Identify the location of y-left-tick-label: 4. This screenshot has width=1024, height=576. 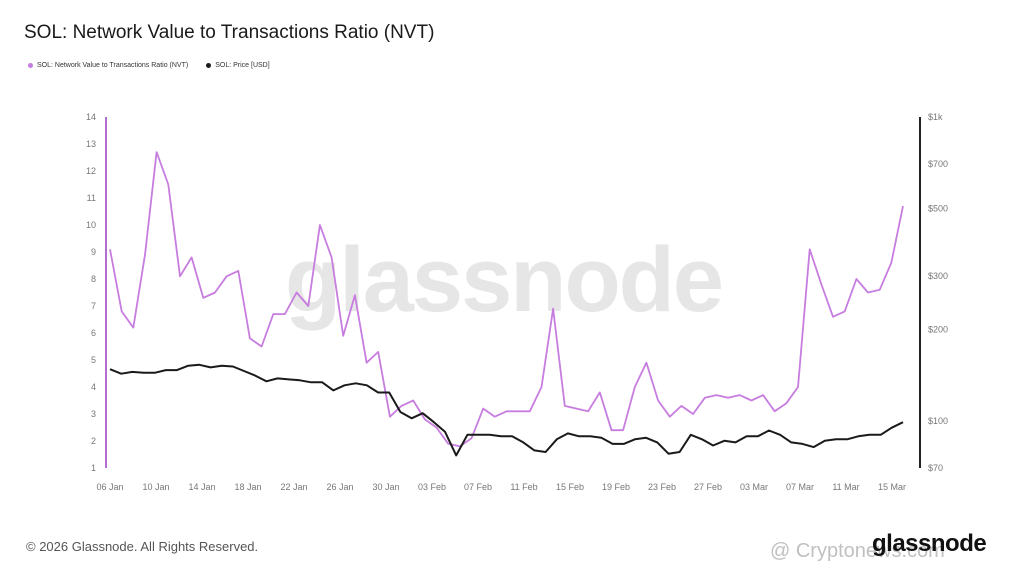
(93, 387).